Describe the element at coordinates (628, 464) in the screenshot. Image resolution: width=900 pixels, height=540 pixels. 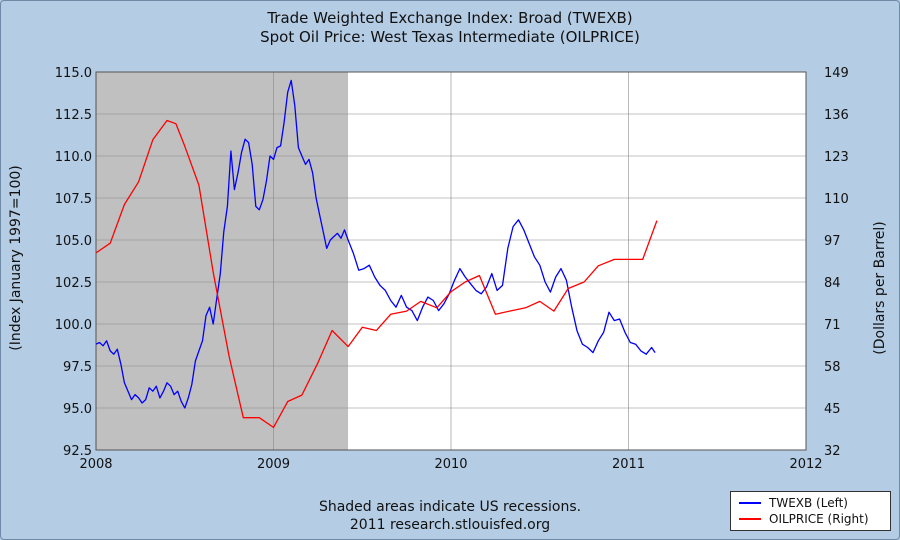
I see `x-tick-label: 2011` at that location.